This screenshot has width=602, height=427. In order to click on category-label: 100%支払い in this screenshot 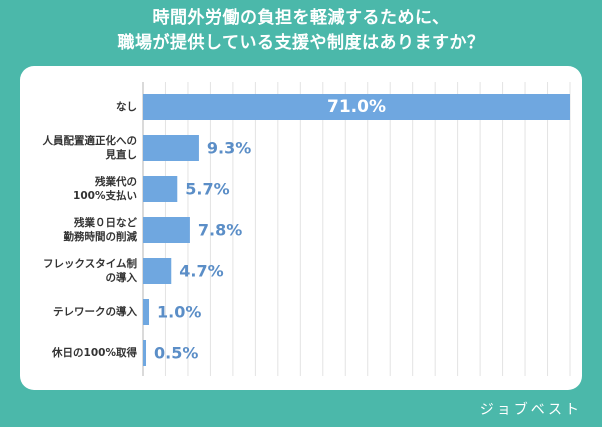, I will do `click(105, 195)`.